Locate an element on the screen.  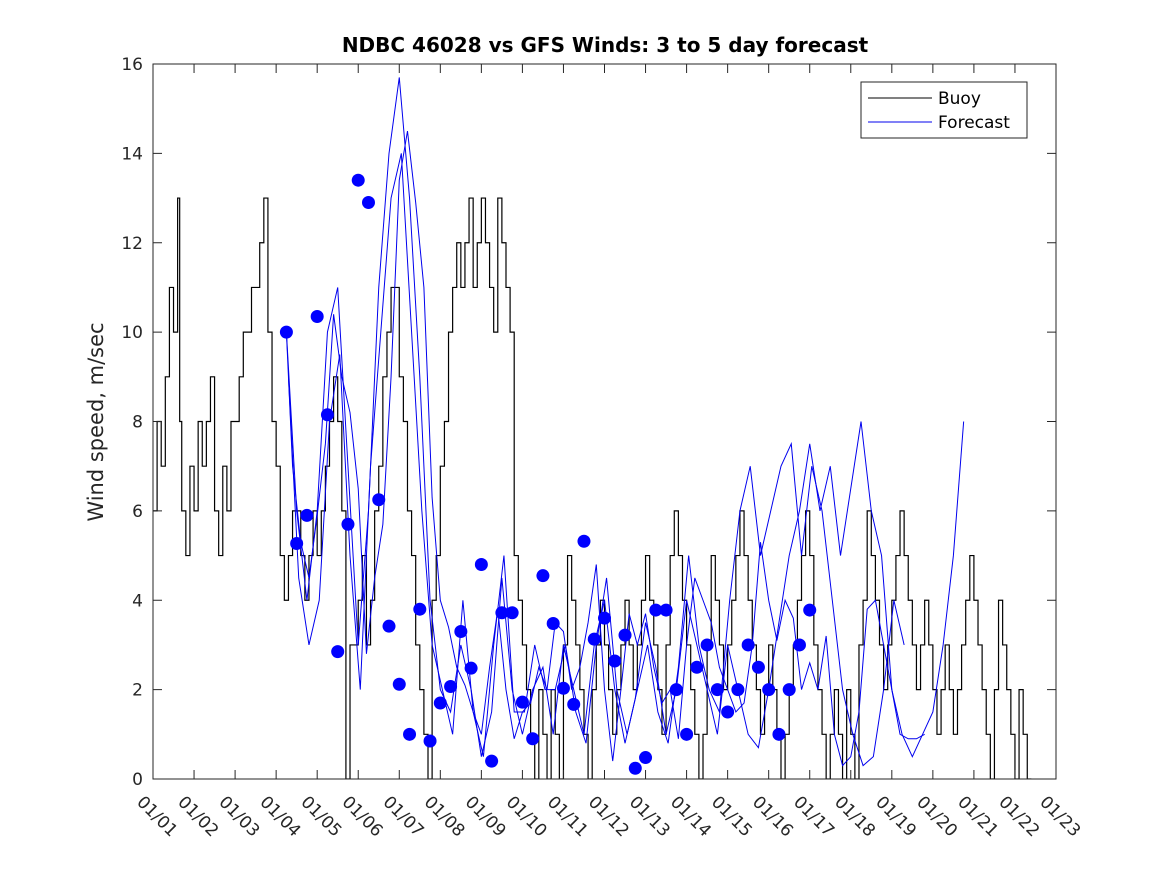
x-tick-label: 01/19 is located at coordinates (895, 816).